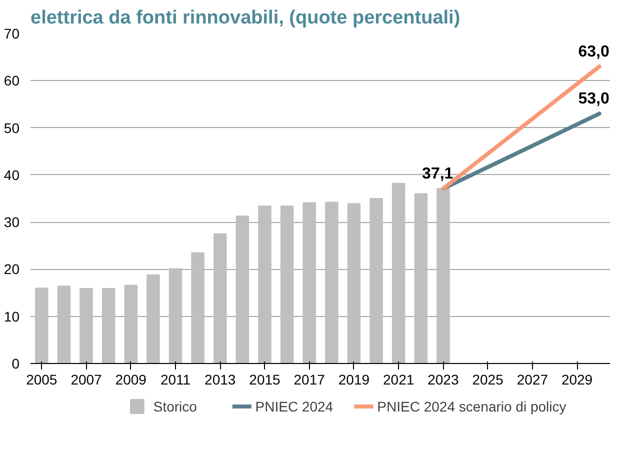 This screenshot has width=641, height=466. What do you see at coordinates (265, 380) in the screenshot?
I see `x-tick-label: 2015` at bounding box center [265, 380].